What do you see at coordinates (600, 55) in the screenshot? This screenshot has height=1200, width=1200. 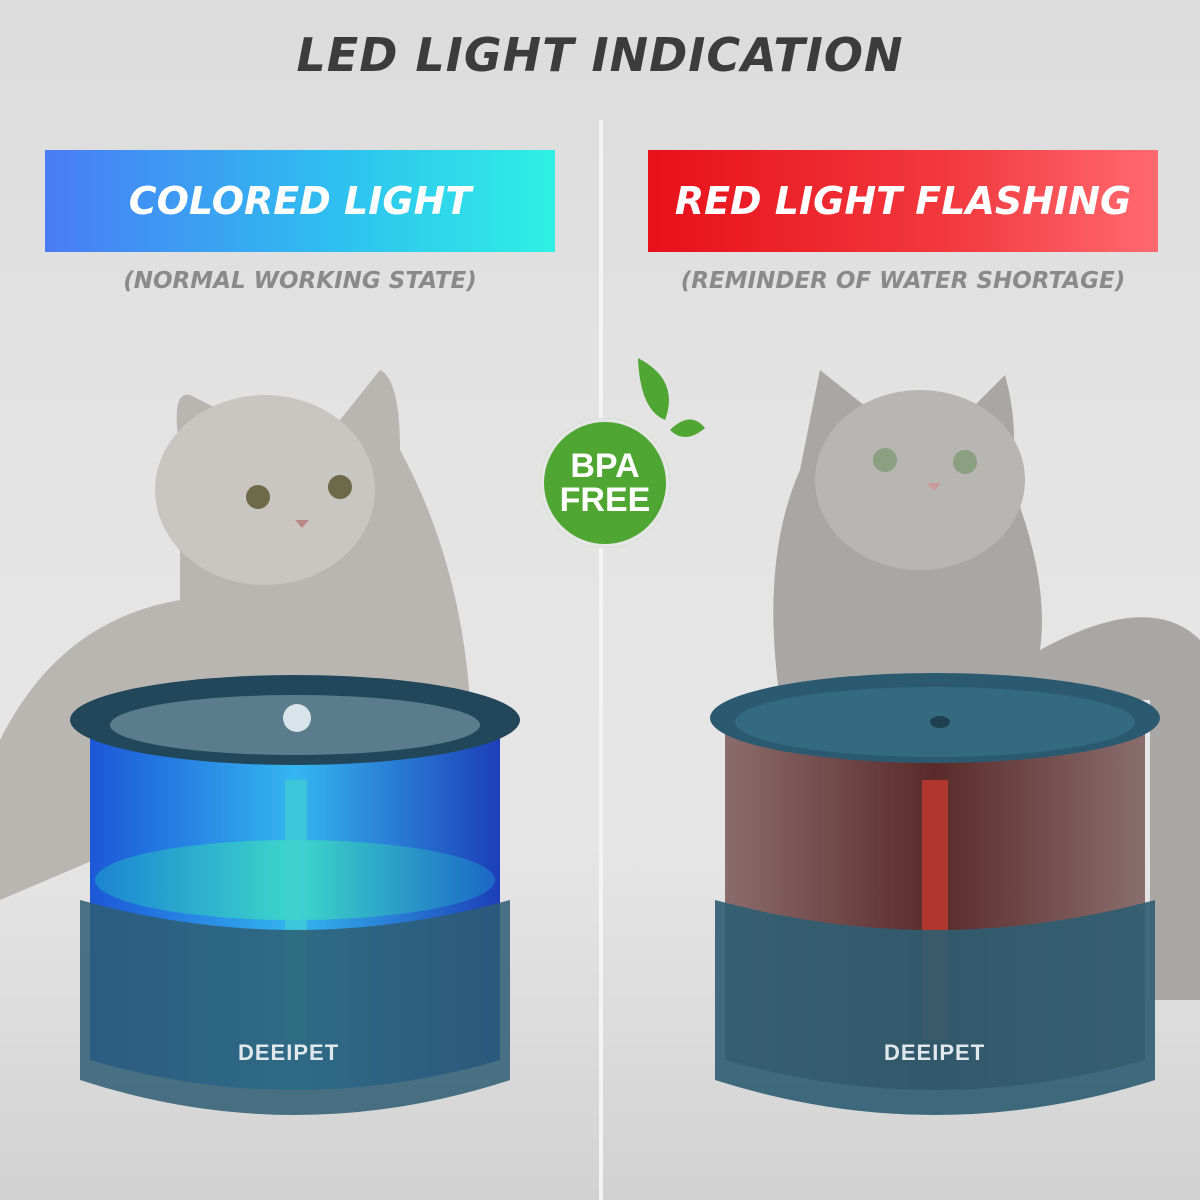 I see `page-title: LED LIGHT INDICATION` at bounding box center [600, 55].